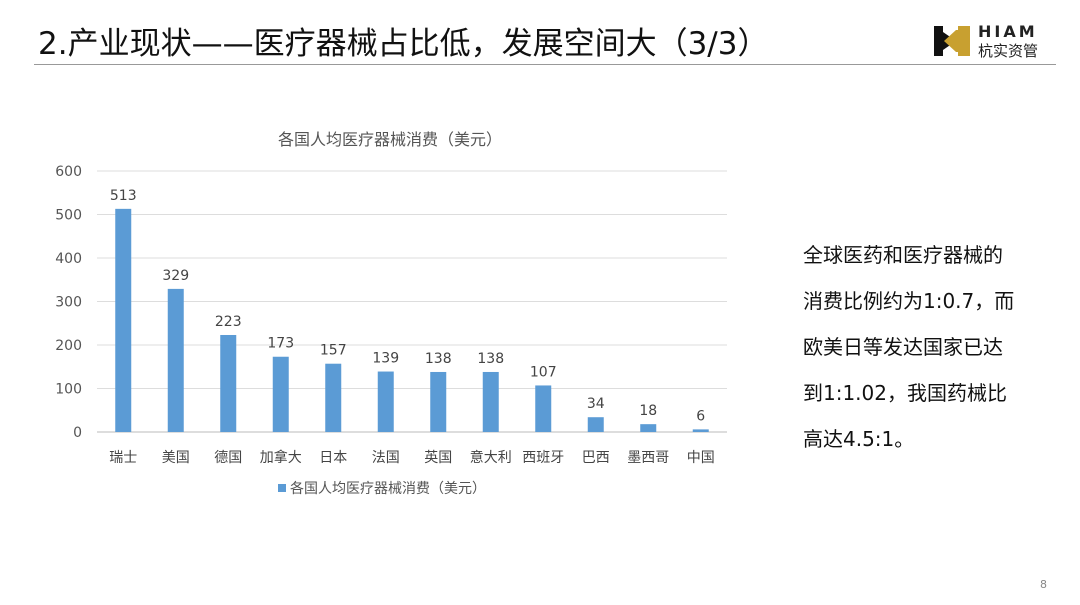  I want to click on legend-label: 各国人均医疗器械消费（美元）, so click(388, 489).